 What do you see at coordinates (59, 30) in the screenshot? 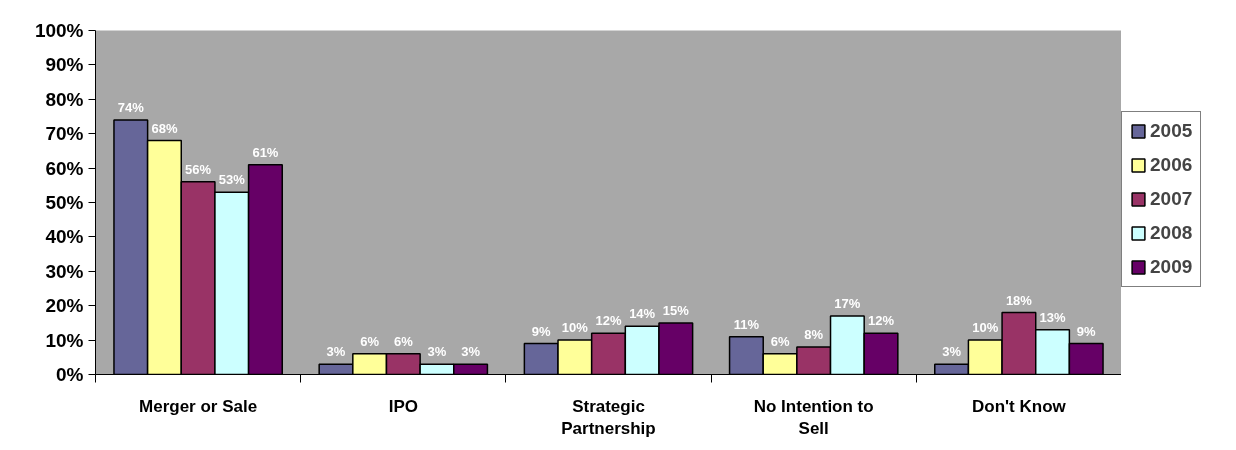
I see `y-tick-label: 100%` at bounding box center [59, 30].